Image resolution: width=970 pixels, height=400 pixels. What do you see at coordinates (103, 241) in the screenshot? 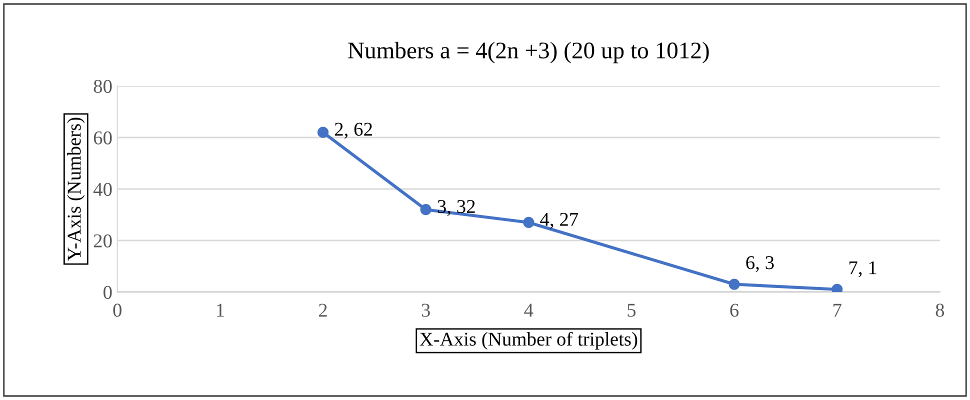
I see `y-tick-label: 20` at bounding box center [103, 241].